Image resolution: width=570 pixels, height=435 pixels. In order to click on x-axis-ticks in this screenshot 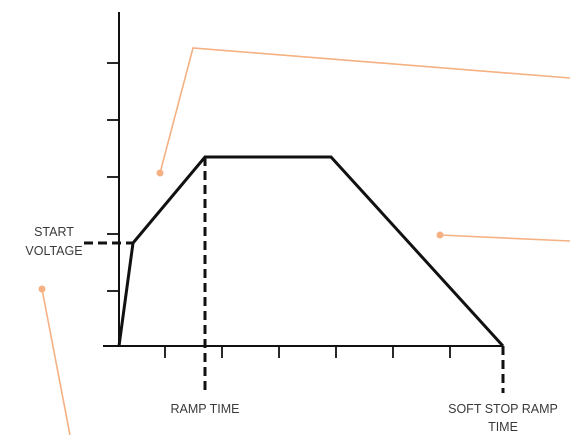, I will do `click(307, 352)`.